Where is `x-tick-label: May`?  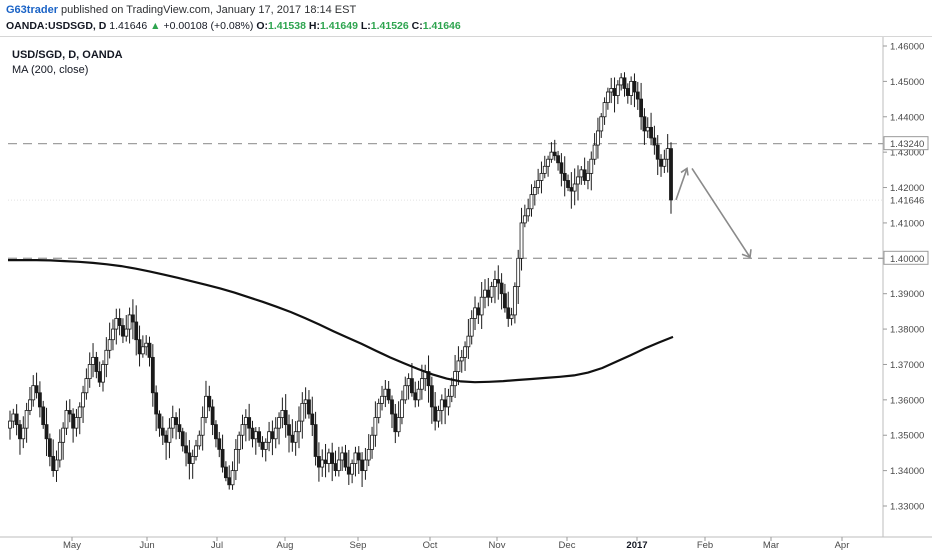
x-tick-label: May is located at coordinates (72, 545).